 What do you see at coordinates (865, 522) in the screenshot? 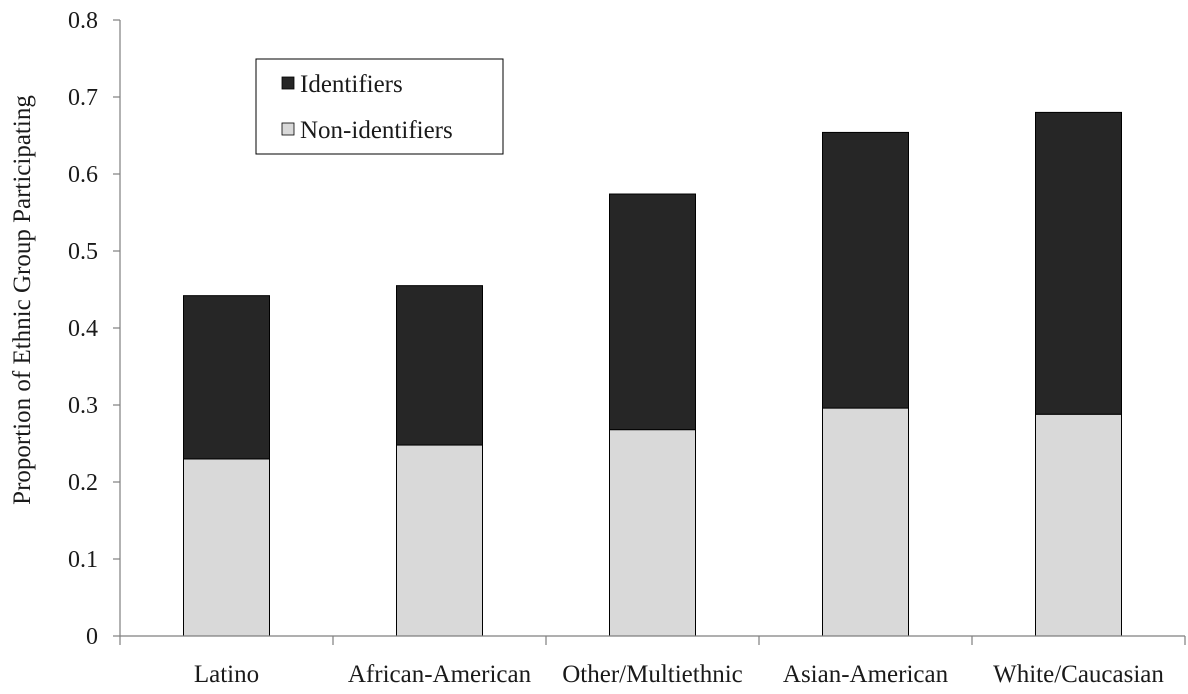
I see `bar-non-identifiers-asian-american` at bounding box center [865, 522].